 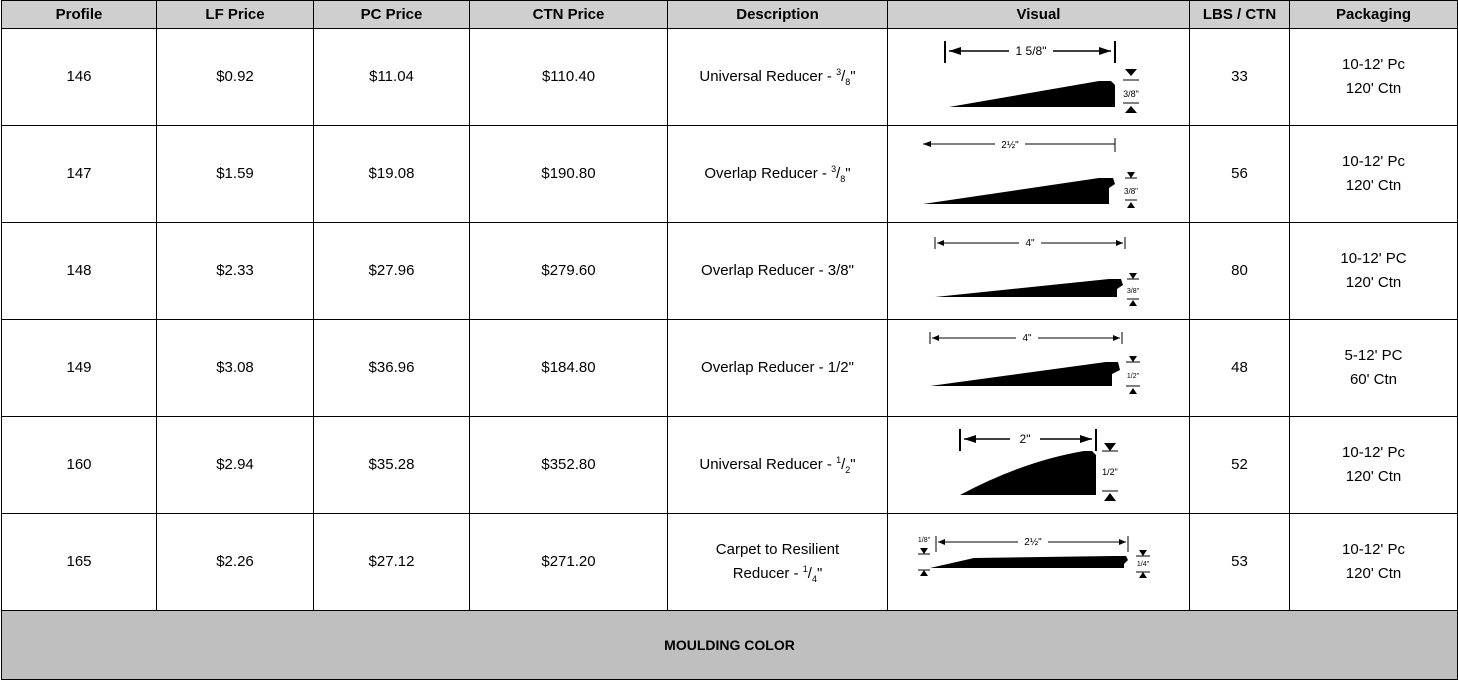 What do you see at coordinates (1239, 368) in the screenshot?
I see `lbs-ctn-cell: 48` at bounding box center [1239, 368].